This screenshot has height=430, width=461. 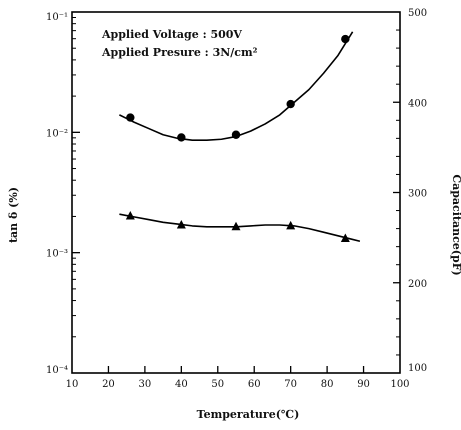 What do you see at coordinates (217, 384) in the screenshot?
I see `x-tick-label: 50` at bounding box center [217, 384].